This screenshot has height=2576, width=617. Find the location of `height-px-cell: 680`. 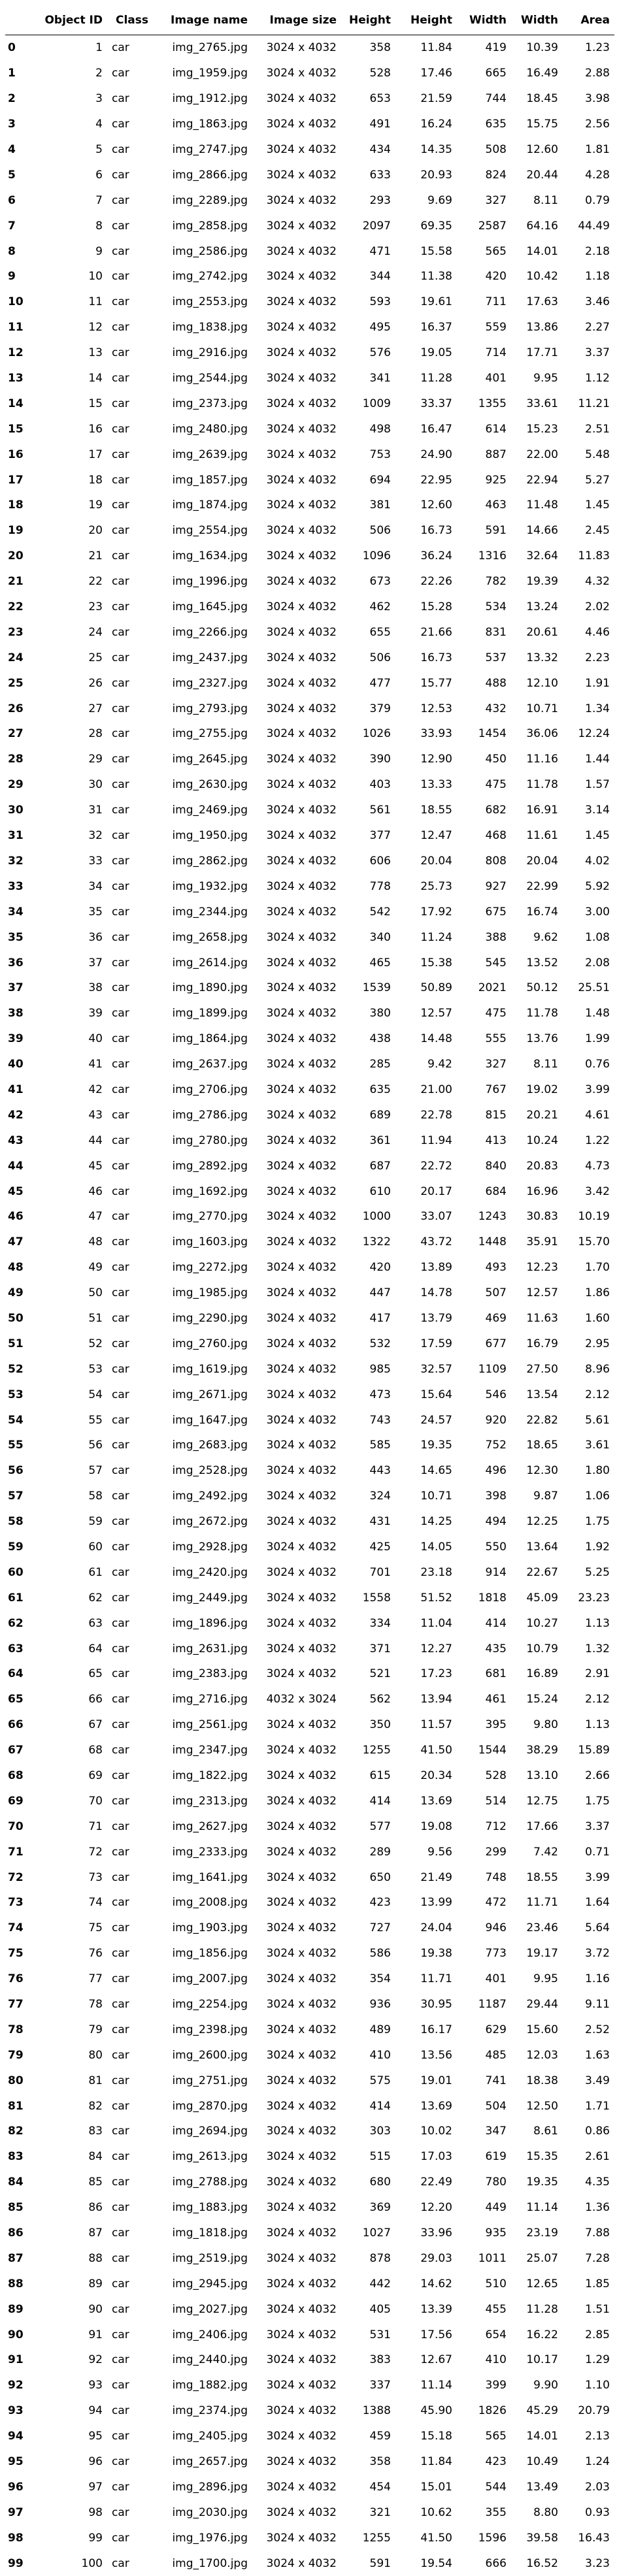

height-px-cell: 680 is located at coordinates (368, 2182).